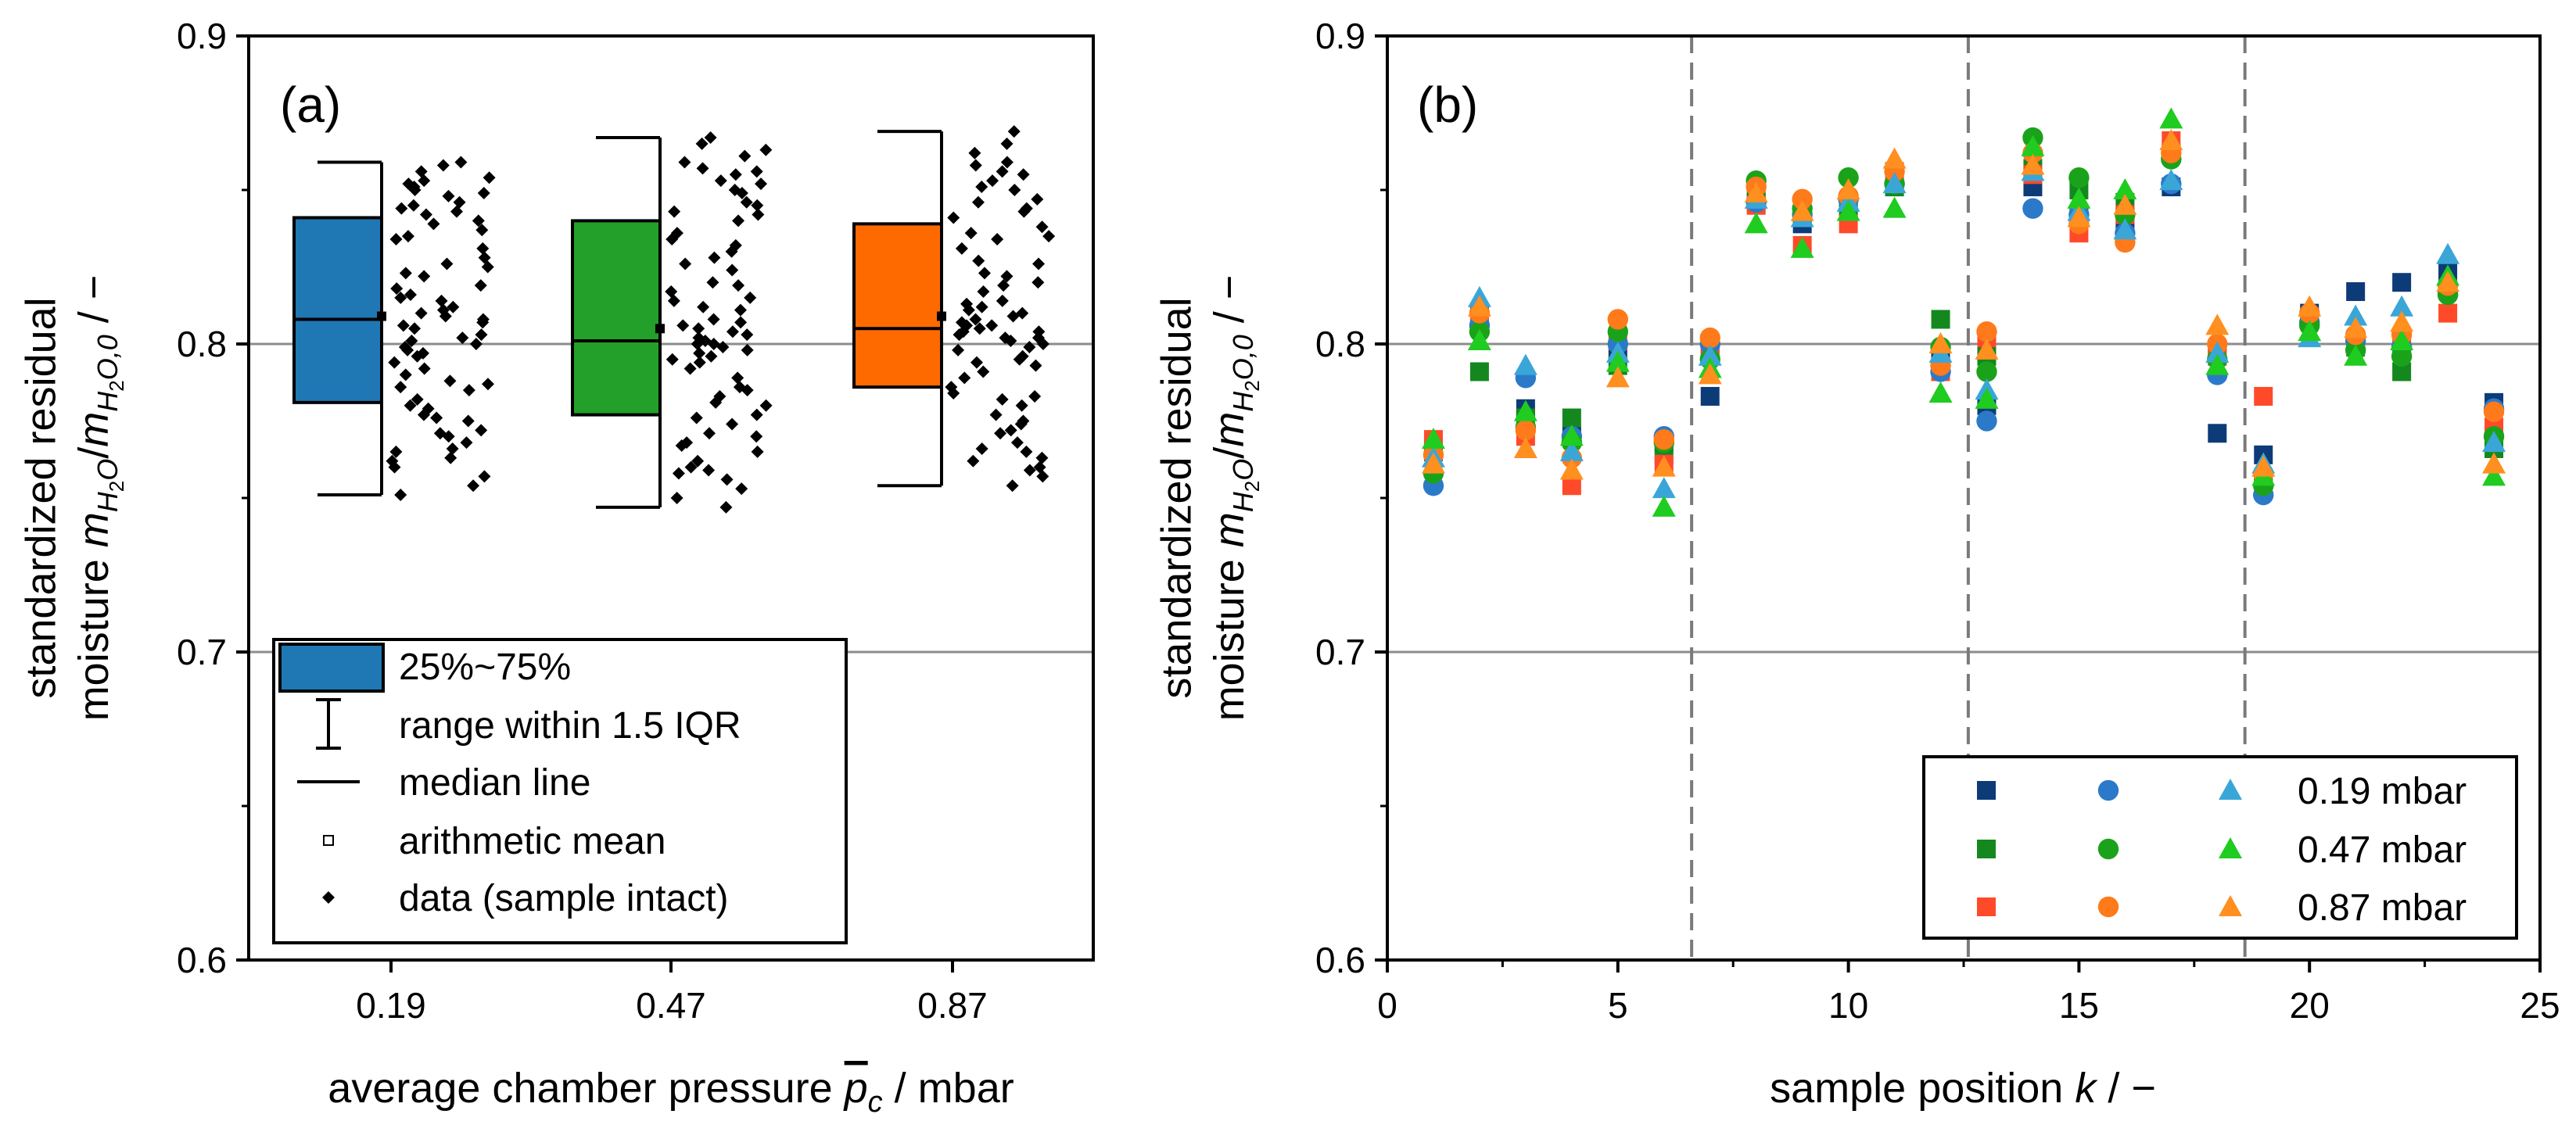 The image size is (2576, 1132). Describe the element at coordinates (564, 898) in the screenshot. I see `legend-label: data (sample intact)` at that location.